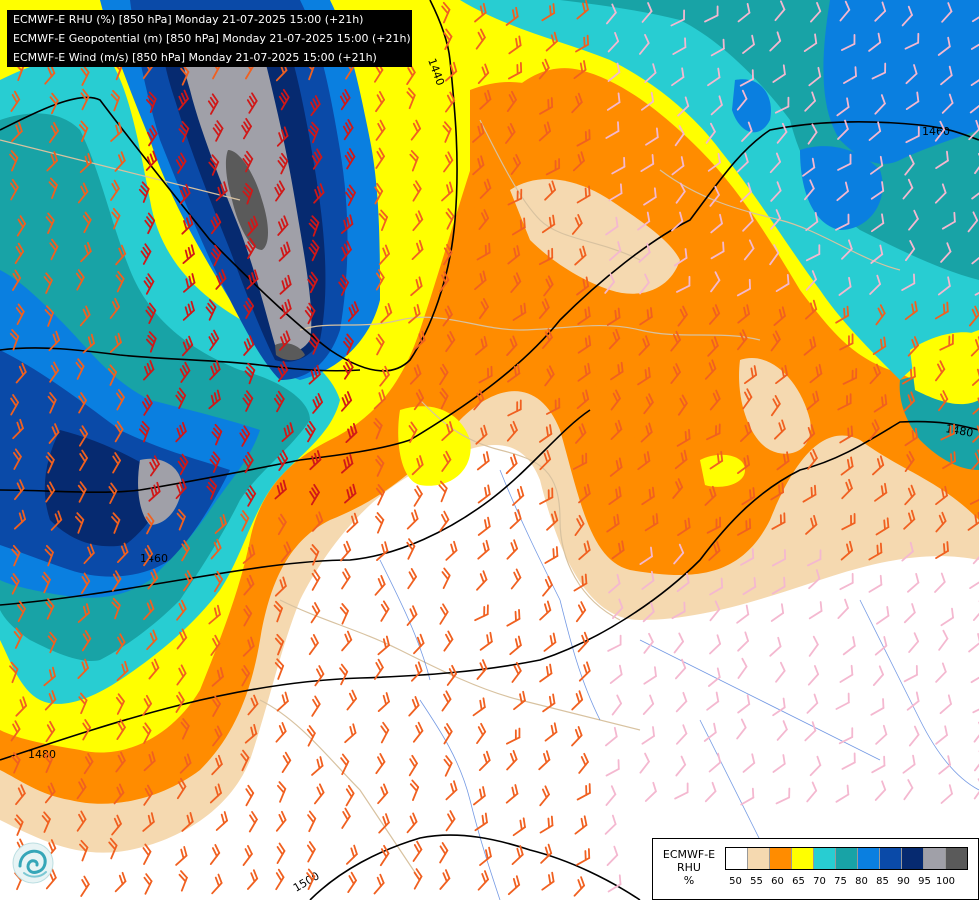 The height and width of the screenshot is (900, 979). I want to click on rhu-legend: ECMWF-E RHU % 50 55 60 65 70 75 80 85 90 95 100, so click(815, 869).